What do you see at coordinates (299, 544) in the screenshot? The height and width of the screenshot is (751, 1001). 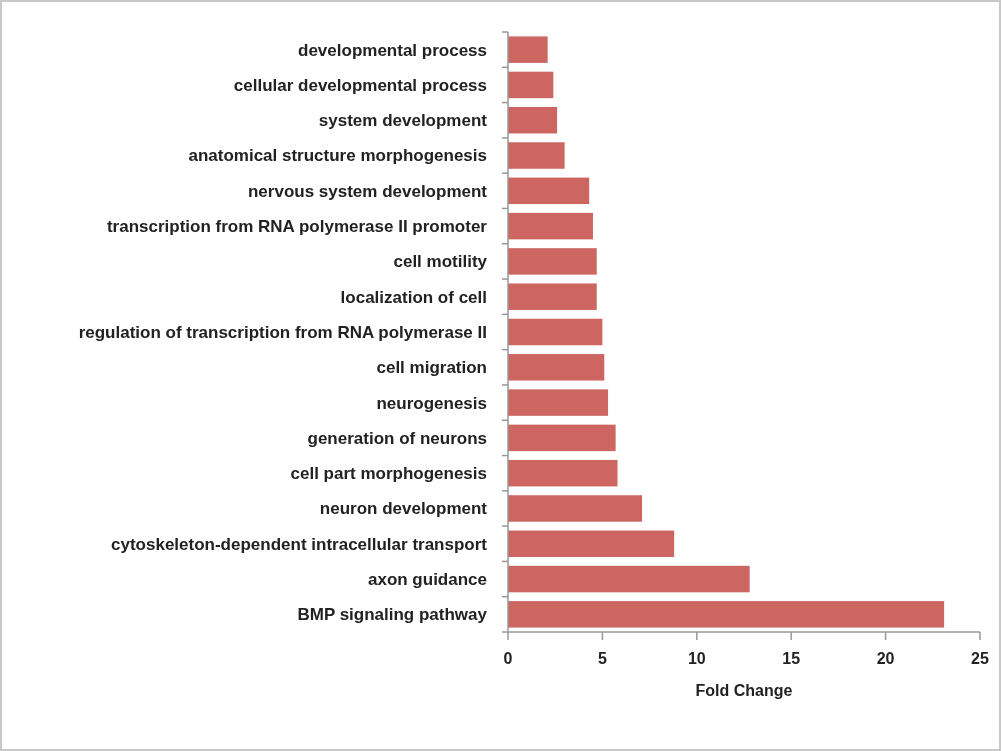 I see `y-tick-label: cytoskeleton-dependent intracellular transport` at bounding box center [299, 544].